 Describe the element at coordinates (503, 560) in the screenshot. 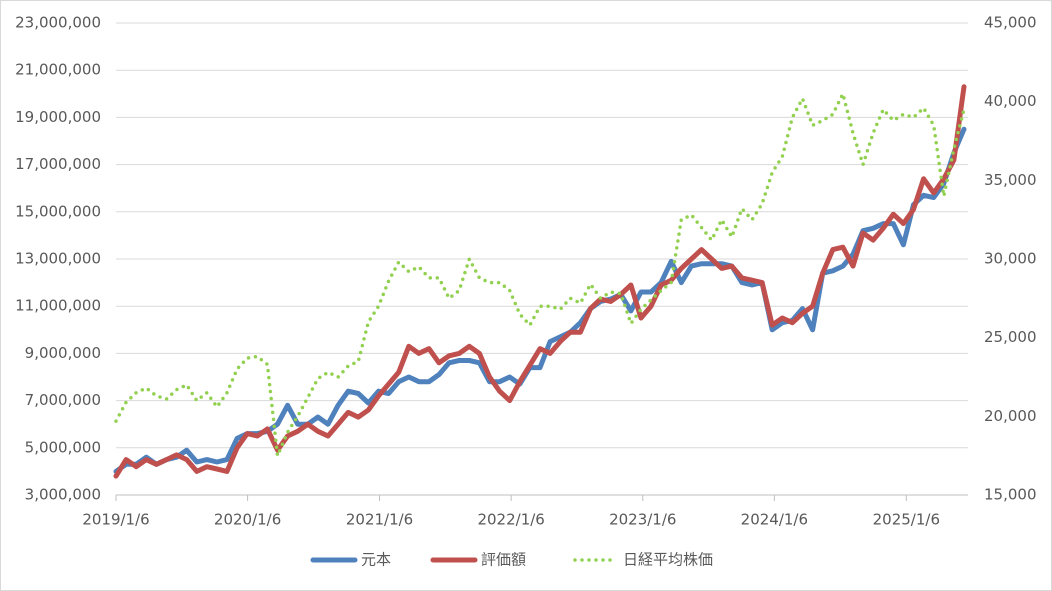

I see `legend-label: 評価額` at that location.